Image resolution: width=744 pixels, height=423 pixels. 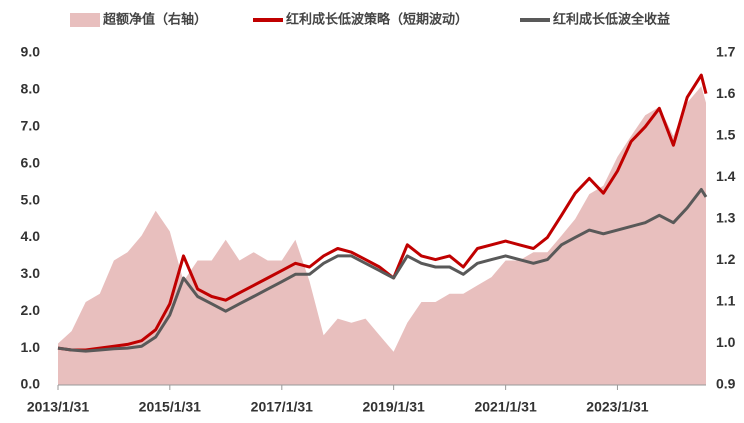 I want to click on y-tick-label: 5.0, so click(x=31, y=199).